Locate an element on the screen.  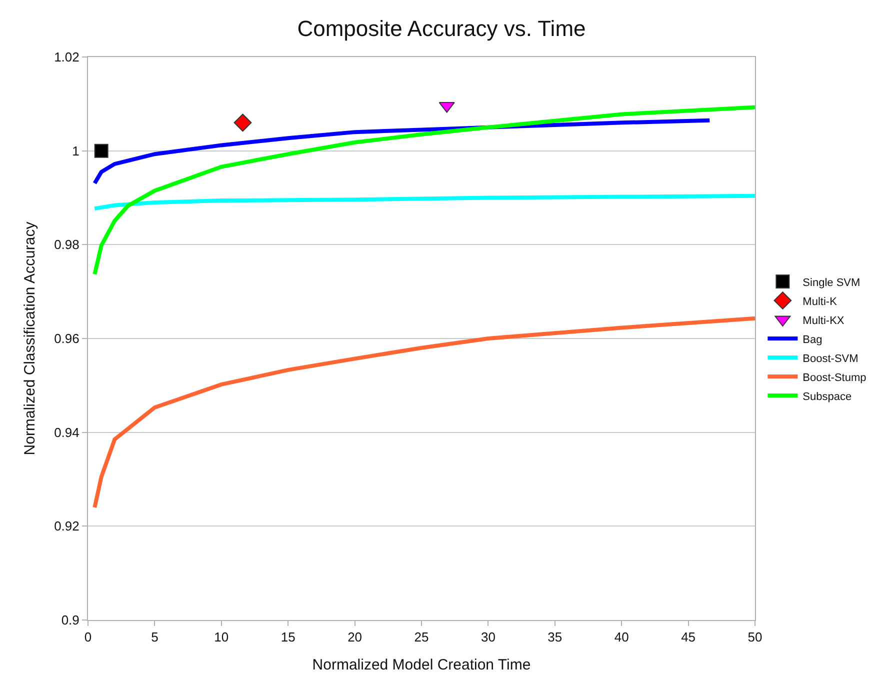
x-tick-label: 10 is located at coordinates (221, 637).